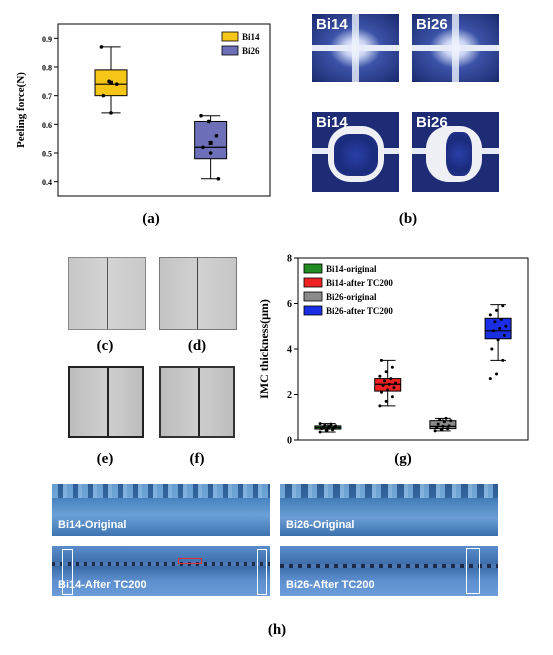 This screenshot has width=553, height=655. I want to click on legend-label: Bi14, so click(251, 37).